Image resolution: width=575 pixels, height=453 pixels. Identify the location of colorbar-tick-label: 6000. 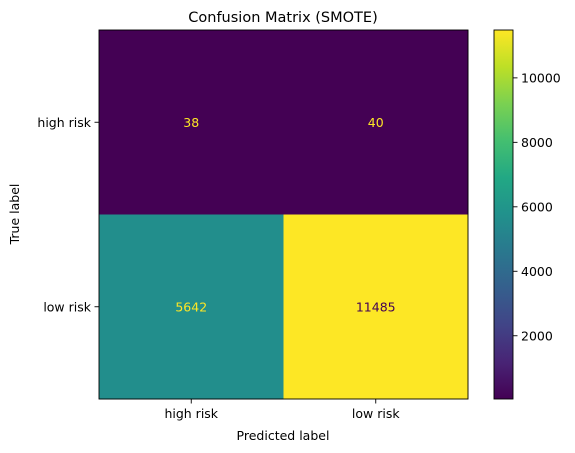
(537, 206).